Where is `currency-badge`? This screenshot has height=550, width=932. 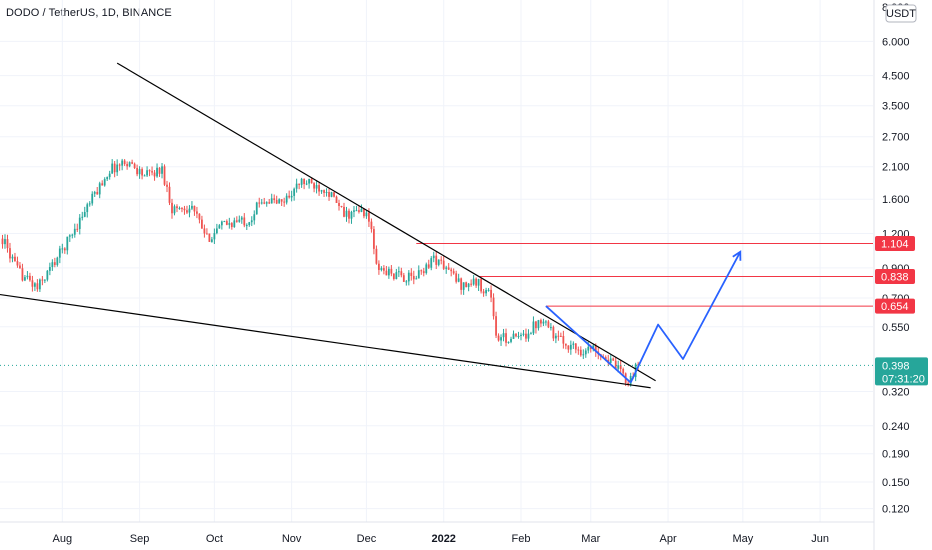 currency-badge is located at coordinates (901, 13).